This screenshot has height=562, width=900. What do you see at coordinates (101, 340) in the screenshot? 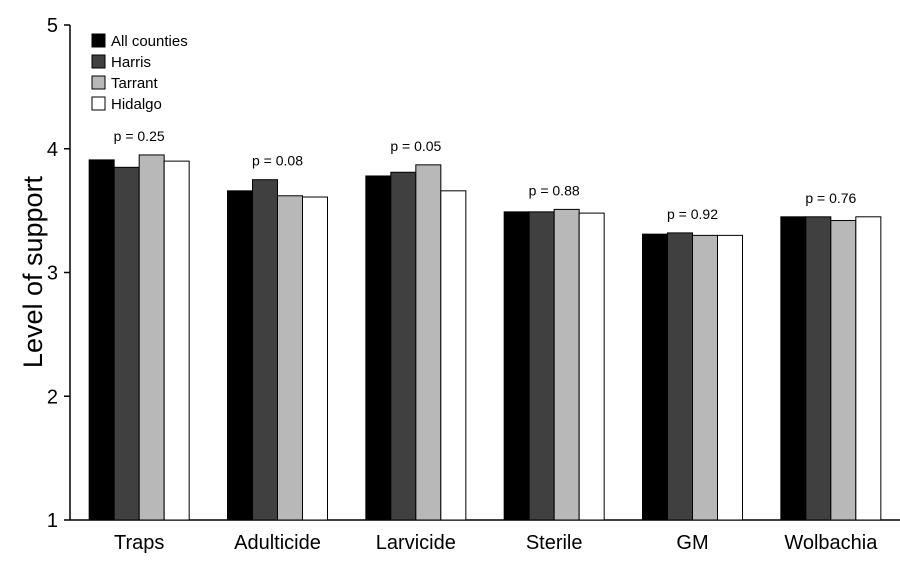
I see `bar-traps-all-counties` at bounding box center [101, 340].